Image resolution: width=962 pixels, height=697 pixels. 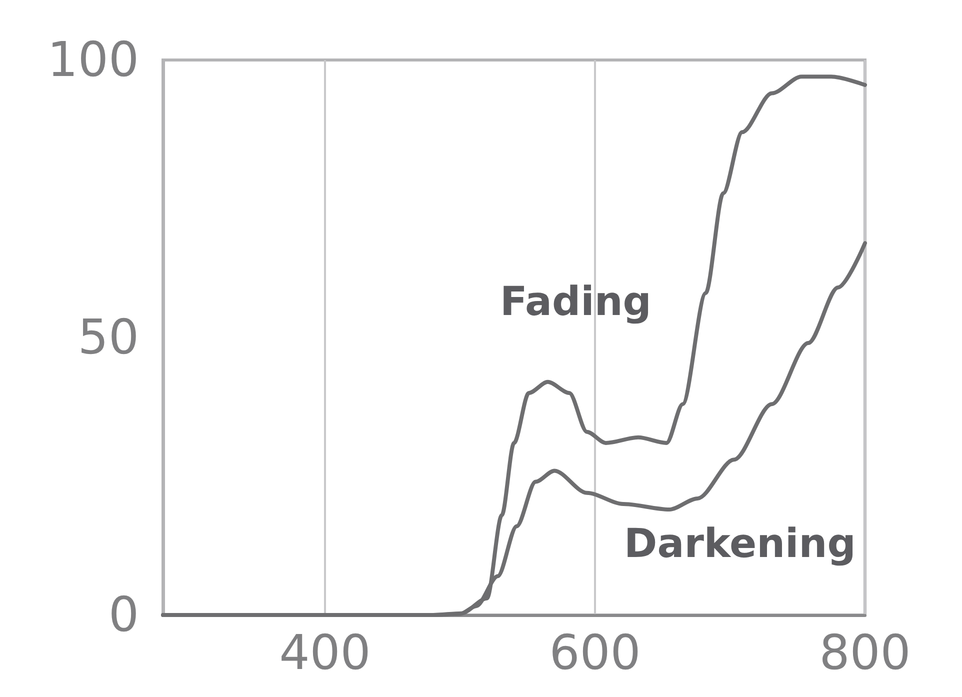 I want to click on x-tick-label: 600, so click(x=595, y=653).